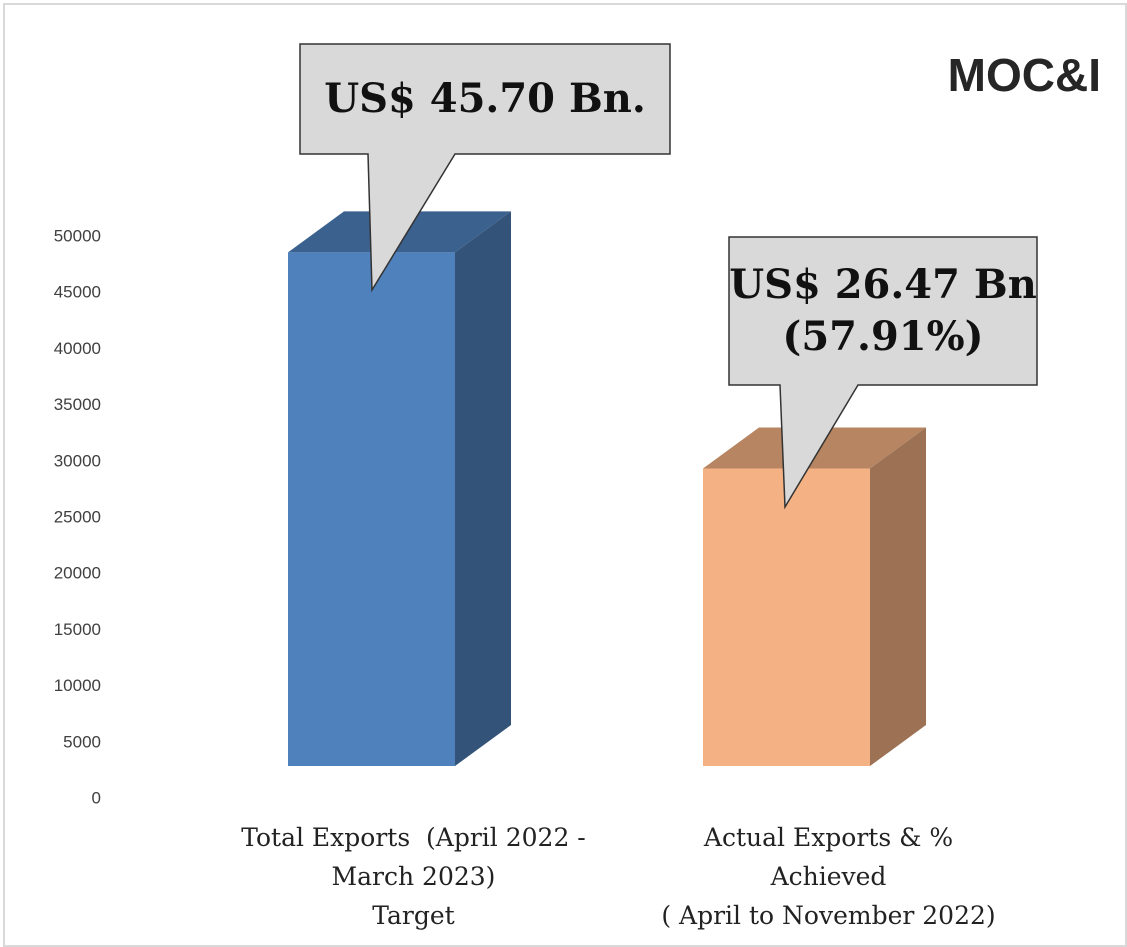 The width and height of the screenshot is (1127, 947). I want to click on data-label: US$ 26.47 Bn (57.91%), so click(883, 310).